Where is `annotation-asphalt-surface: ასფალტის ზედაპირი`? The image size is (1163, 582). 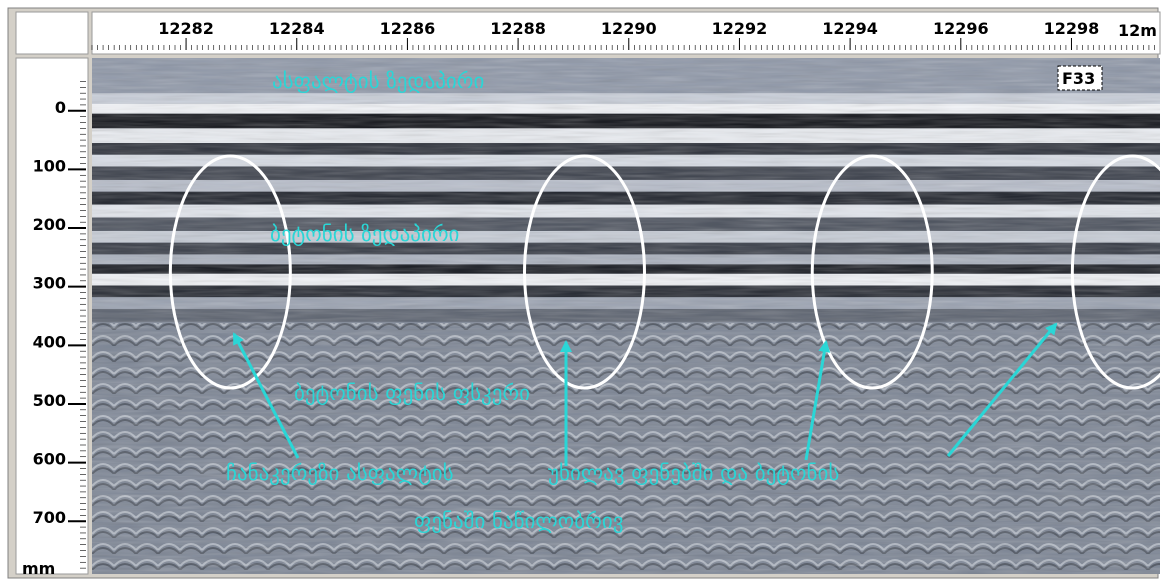 annotation-asphalt-surface: ასფალტის ზედაპირი is located at coordinates (378, 81).